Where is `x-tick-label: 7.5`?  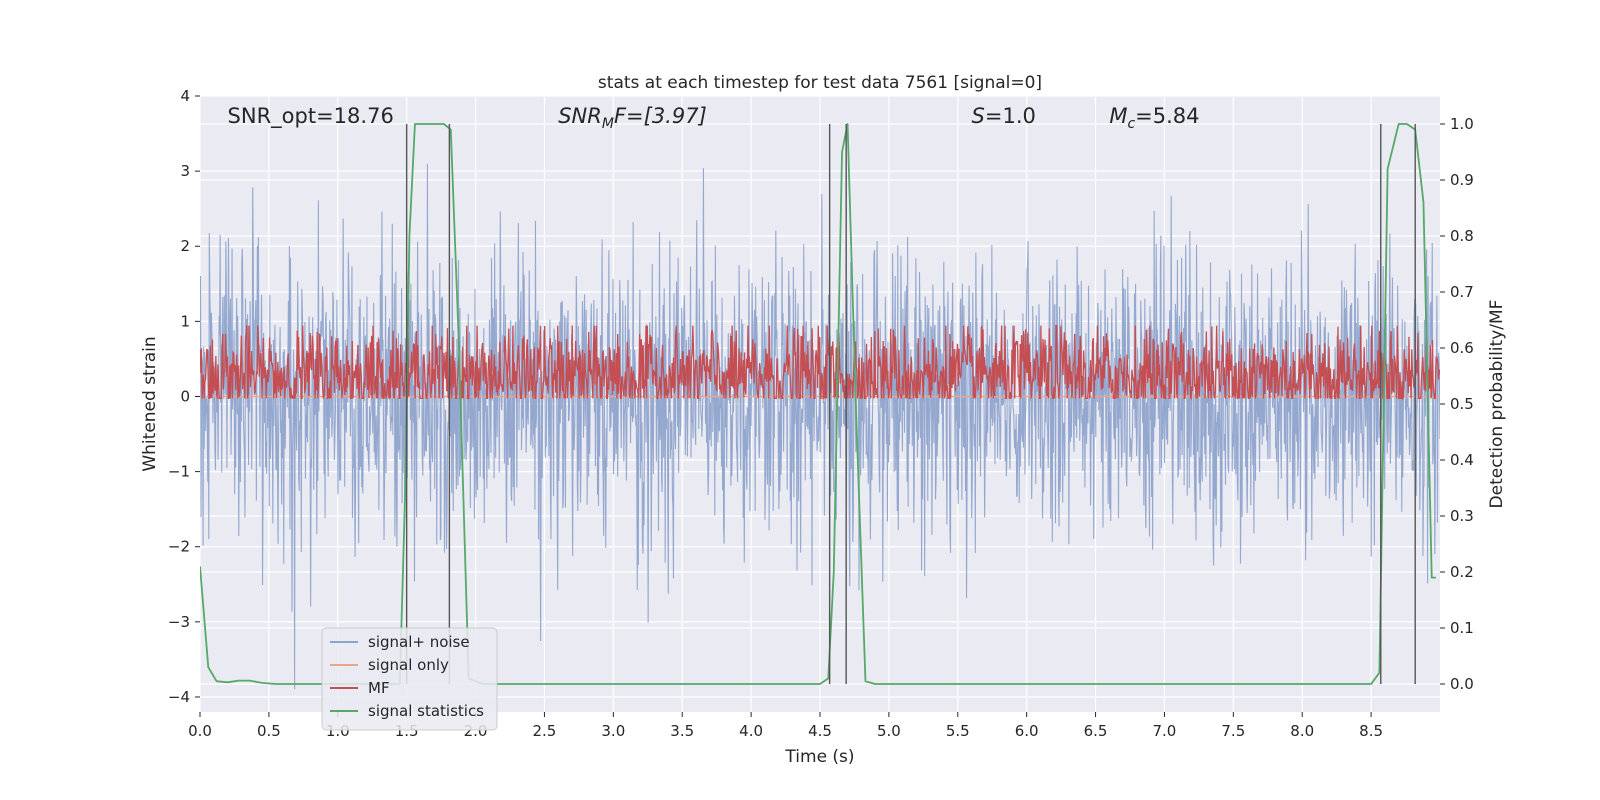
x-tick-label: 7.5 is located at coordinates (1233, 731).